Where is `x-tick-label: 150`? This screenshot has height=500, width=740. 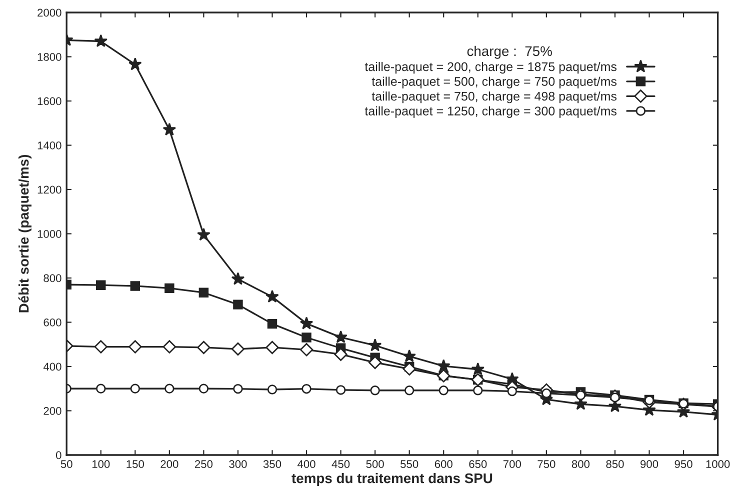
x-tick-label: 150 is located at coordinates (135, 464).